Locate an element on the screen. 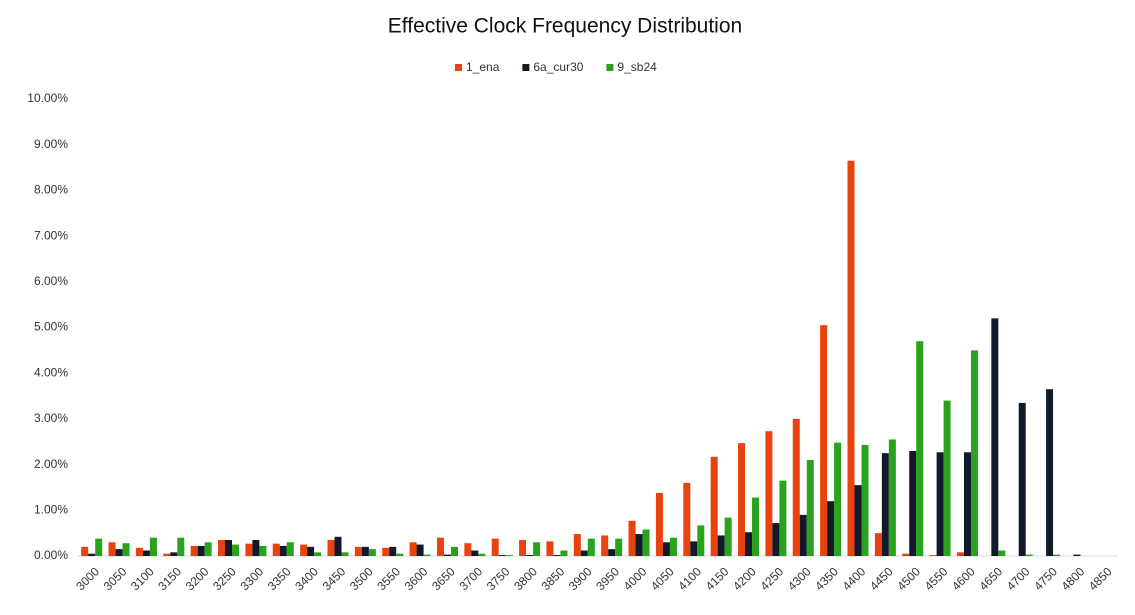 The width and height of the screenshot is (1135, 615). x-tick-label: 3400 is located at coordinates (306, 578).